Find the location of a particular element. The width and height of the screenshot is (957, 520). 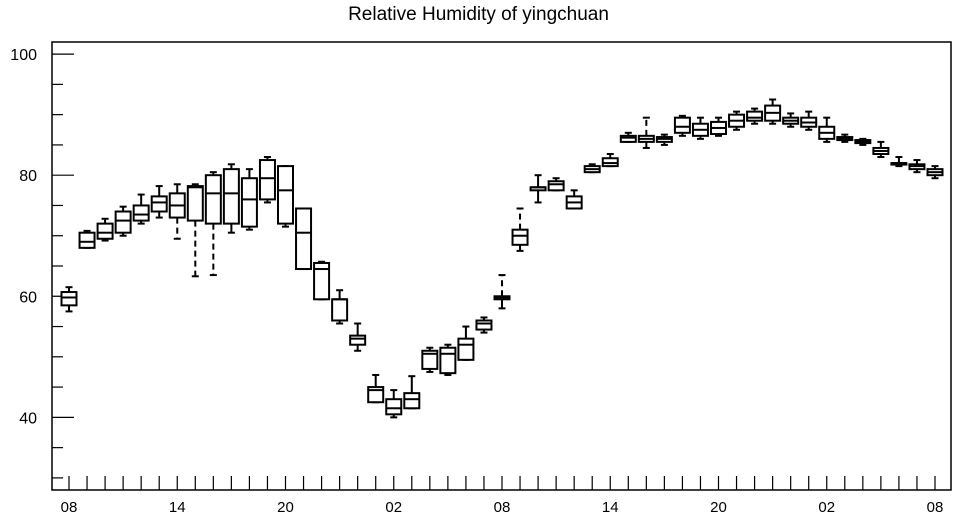

chart-title: Relative Humidity of yingchuan is located at coordinates (478, 14).